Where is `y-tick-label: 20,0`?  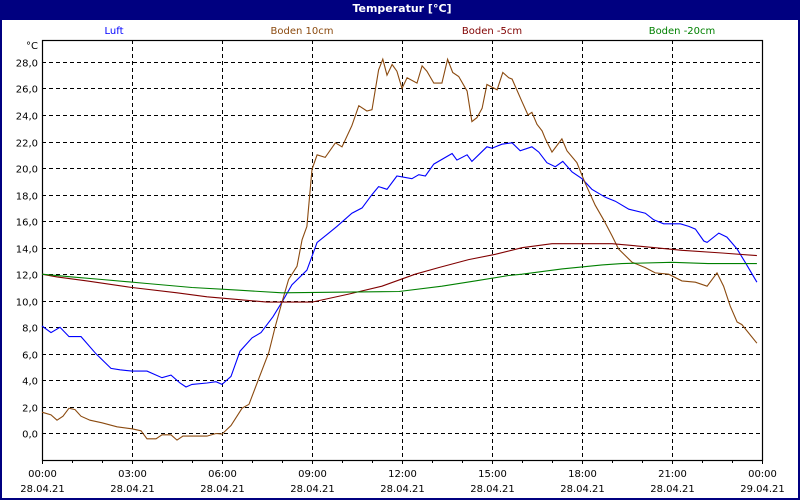 y-tick-label: 20,0 is located at coordinates (27, 170).